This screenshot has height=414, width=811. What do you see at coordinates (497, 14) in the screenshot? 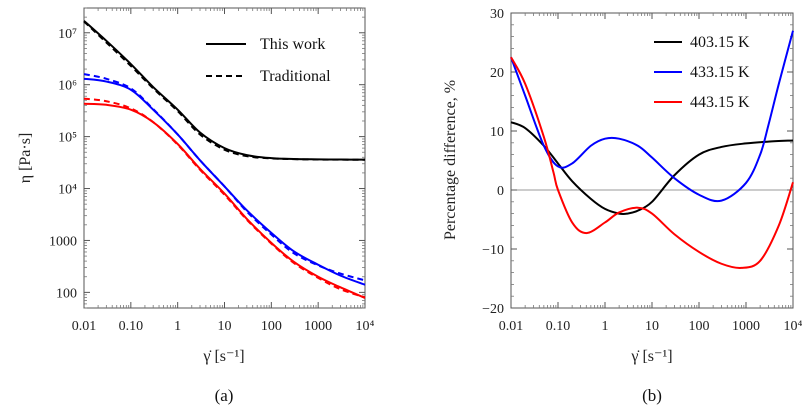
I see `y-tick-label: 30` at bounding box center [497, 14].